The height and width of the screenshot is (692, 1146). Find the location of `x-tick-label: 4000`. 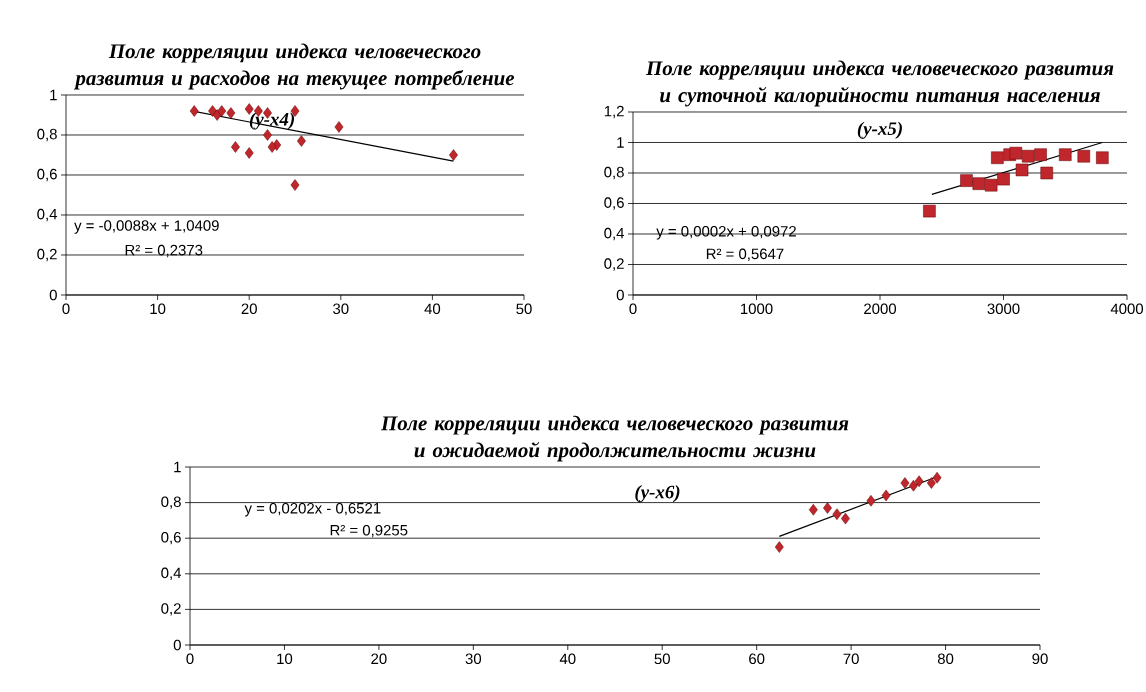

x-tick-label: 4000 is located at coordinates (1127, 309).